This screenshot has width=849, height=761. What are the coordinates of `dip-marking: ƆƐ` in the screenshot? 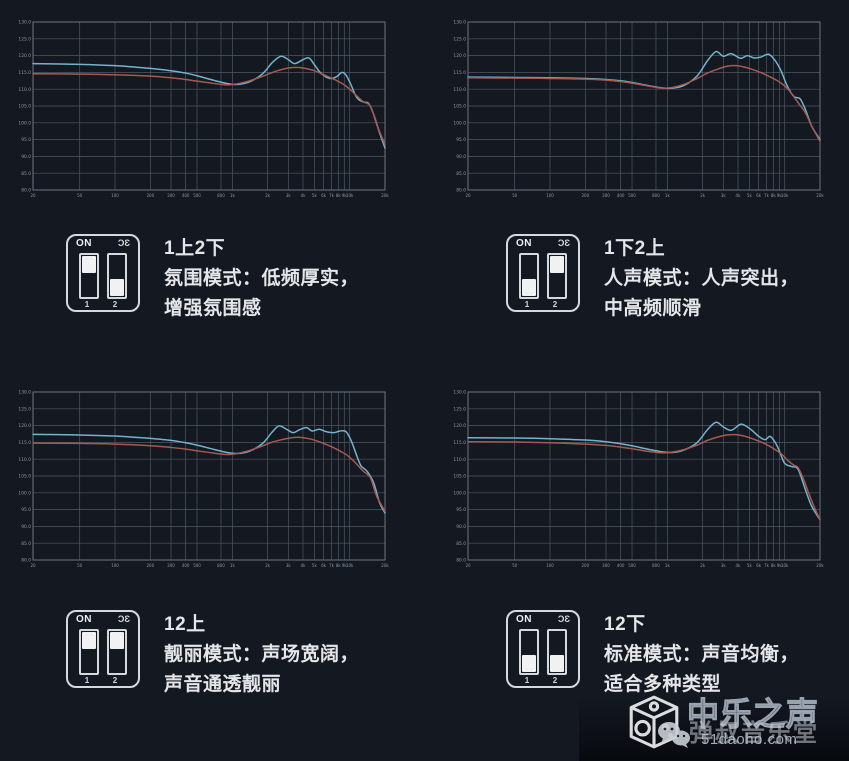 It's located at (123, 243).